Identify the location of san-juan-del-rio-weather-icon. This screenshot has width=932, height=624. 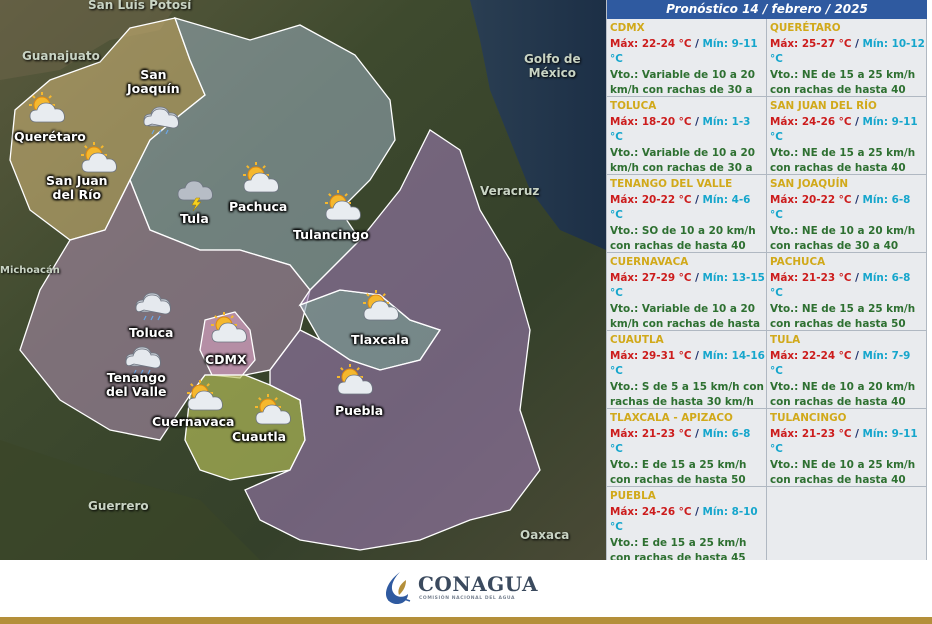
(100, 159).